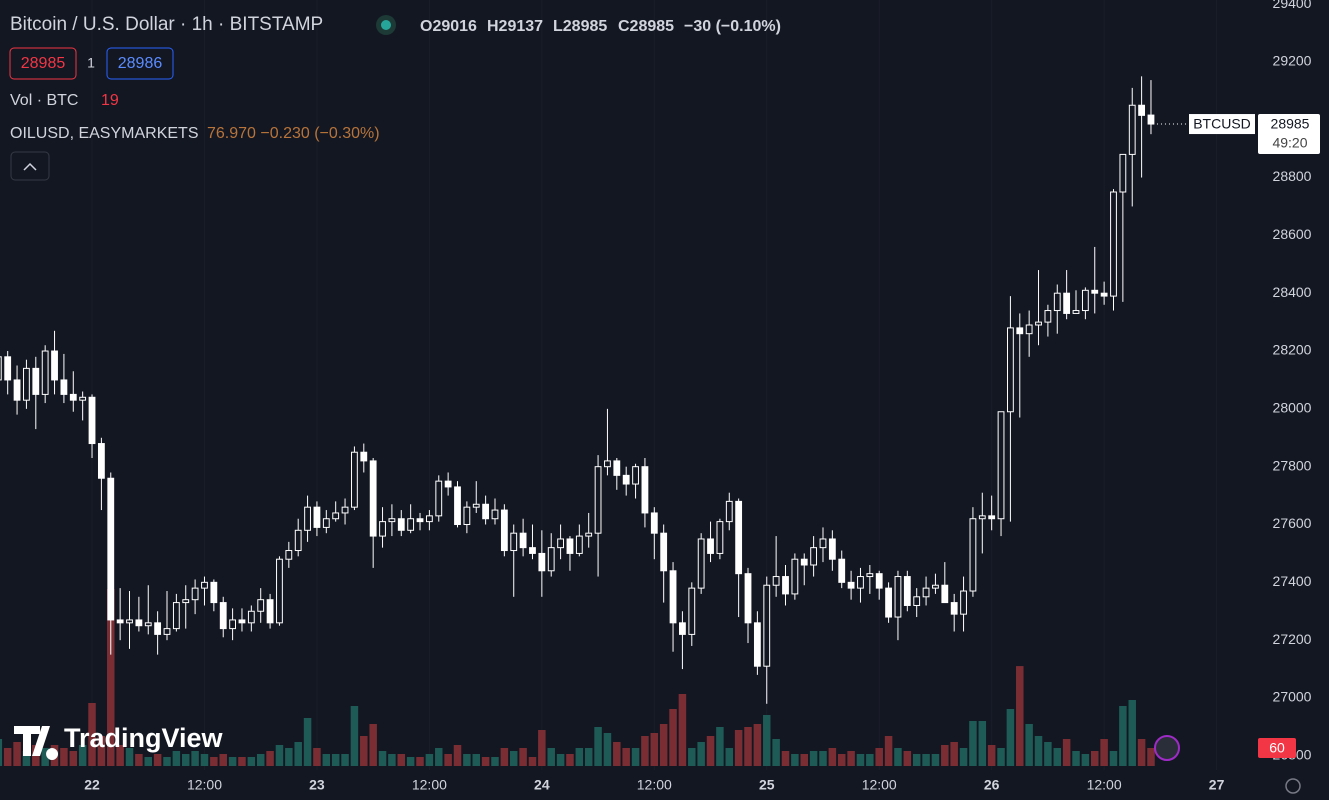 This screenshot has width=1329, height=800. What do you see at coordinates (1292, 61) in the screenshot?
I see `y-tick-label: 29200` at bounding box center [1292, 61].